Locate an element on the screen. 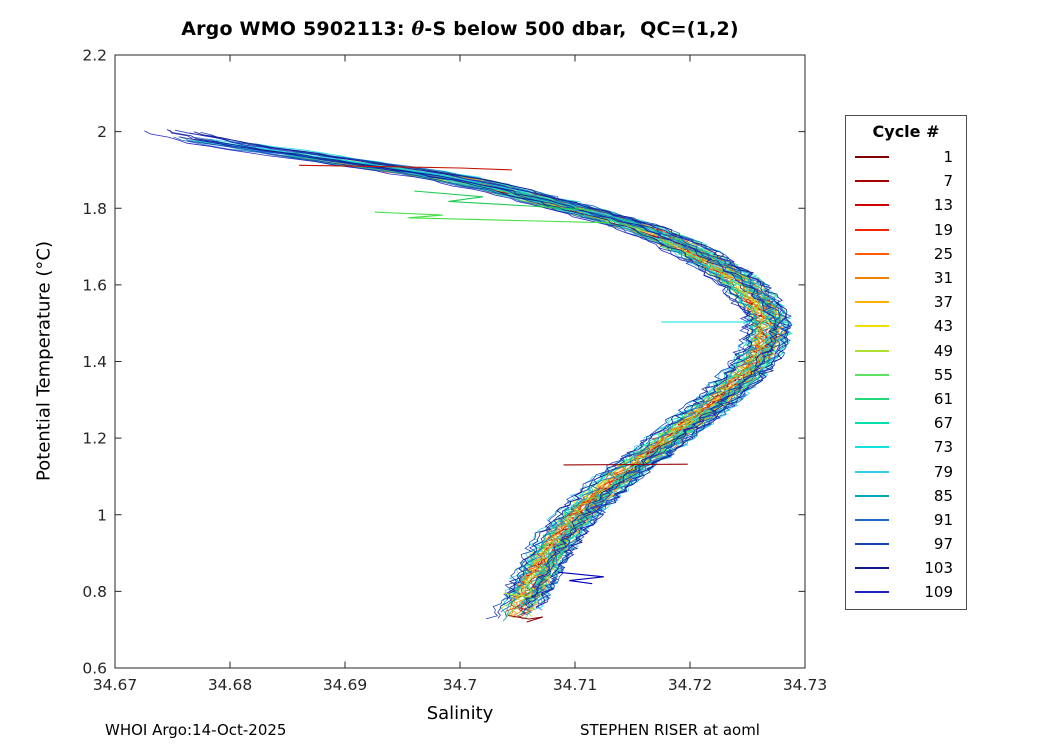  chart-title-suffix: -S below 500 dbar, QC=(1,2) is located at coordinates (581, 29).